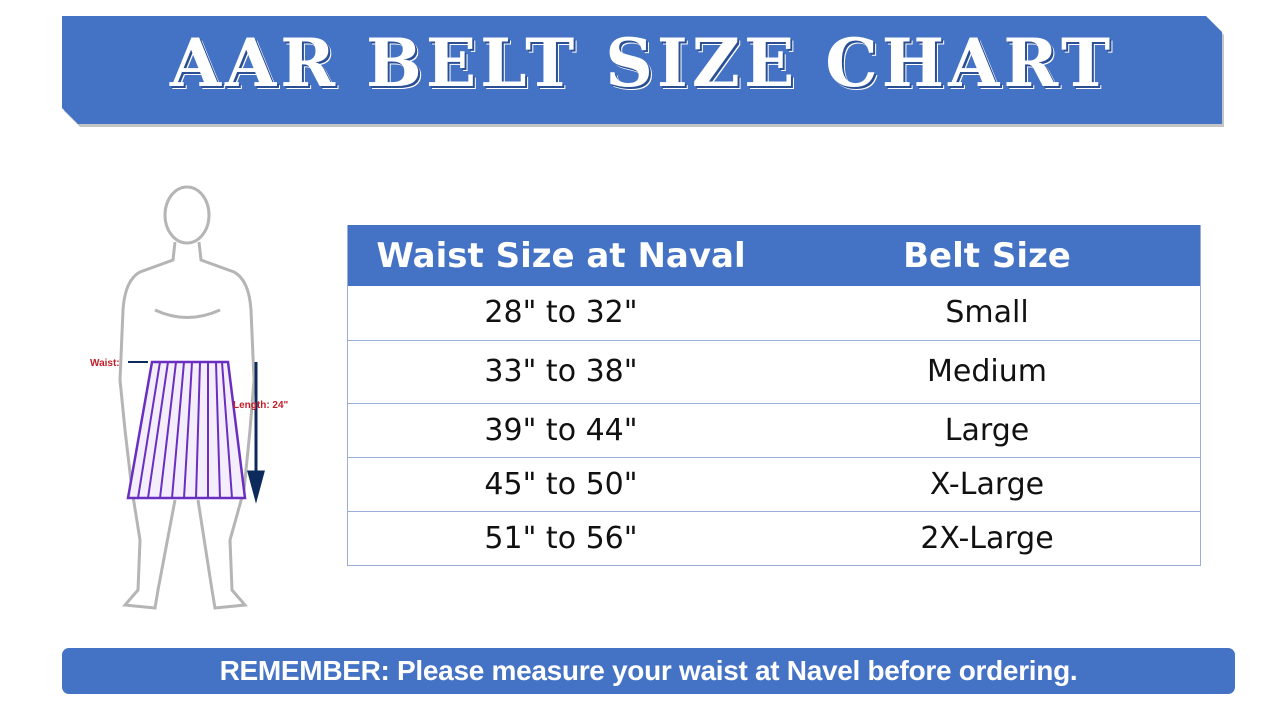  I want to click on belt-size-cell: Large, so click(987, 430).